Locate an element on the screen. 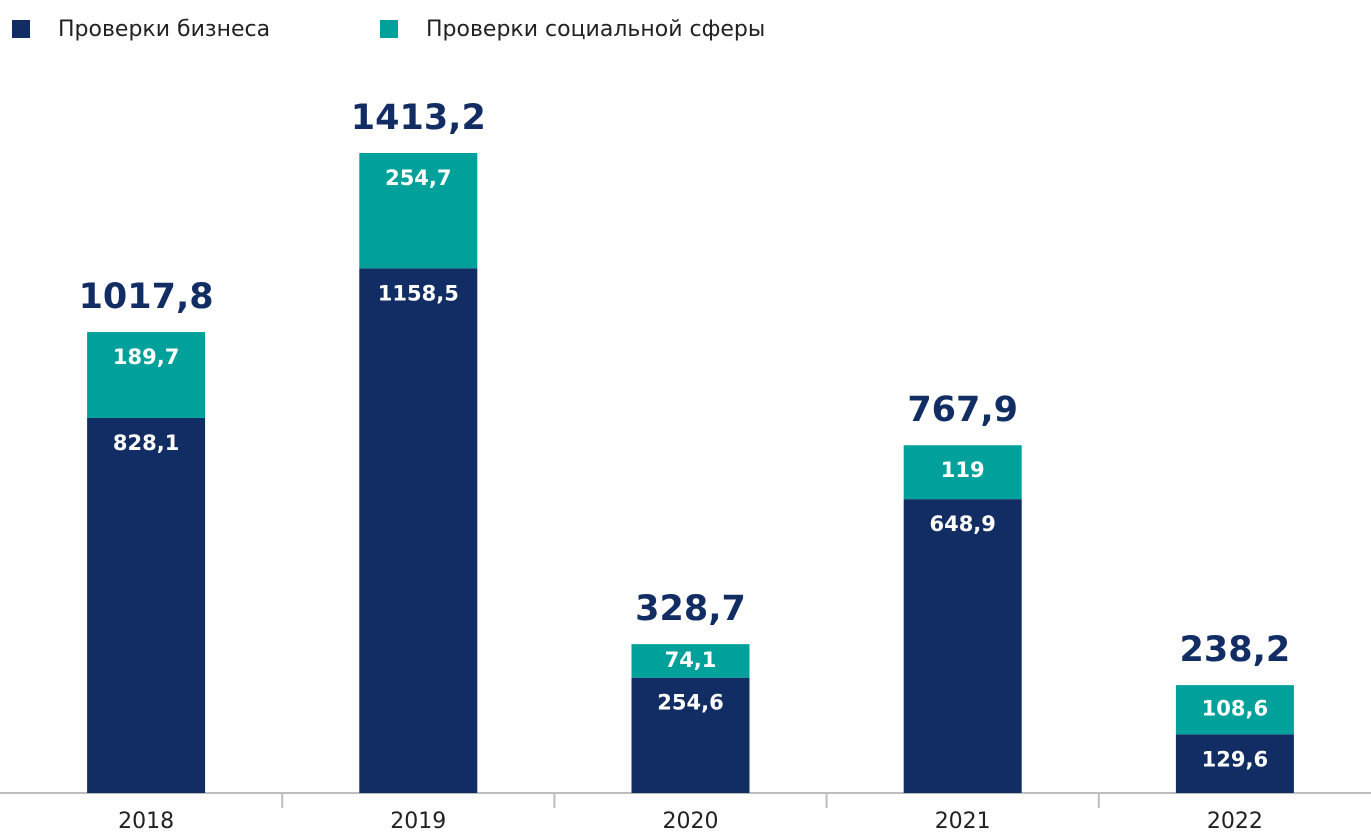  x-tick-label: 2022 is located at coordinates (1235, 821).